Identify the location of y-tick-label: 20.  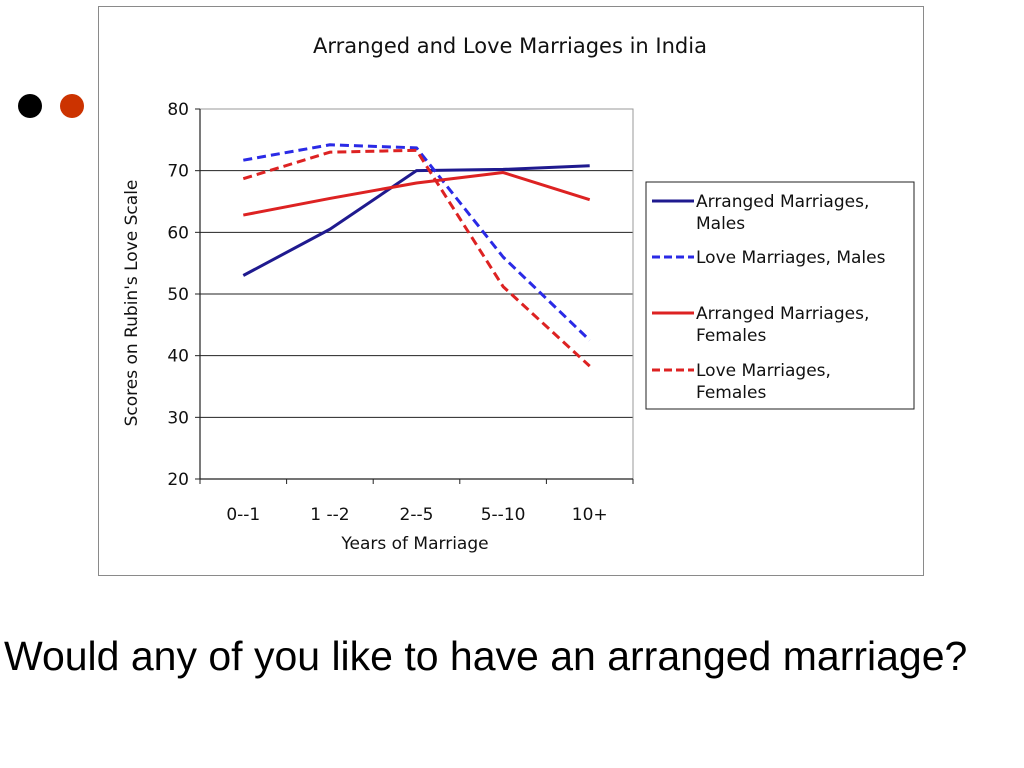
(178, 480).